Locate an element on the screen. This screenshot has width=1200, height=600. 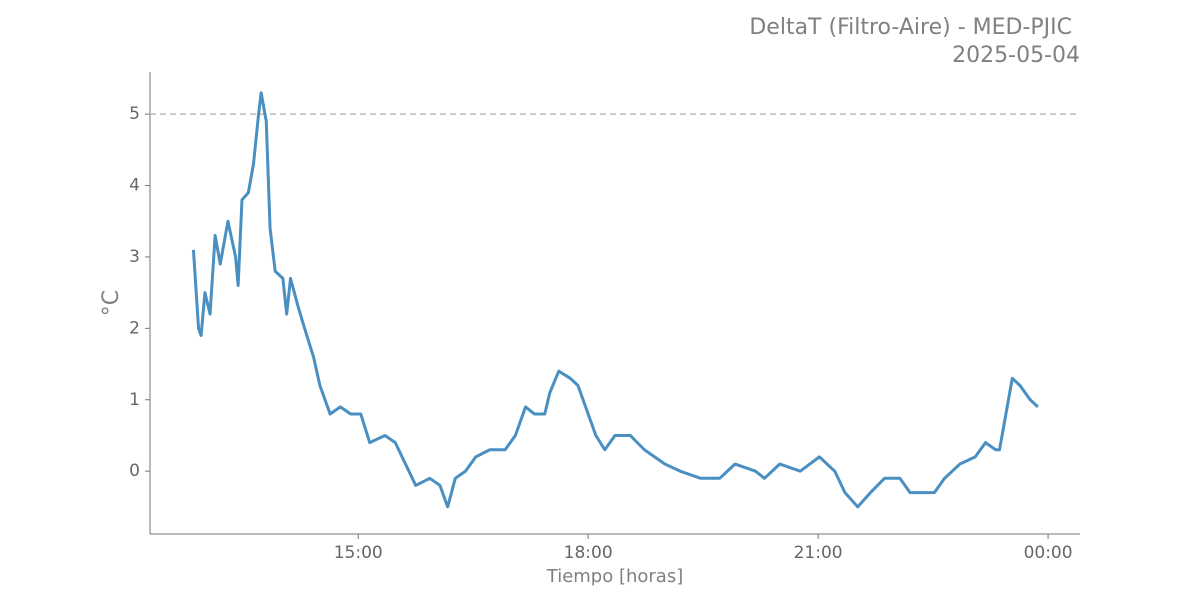
x-axis-label: Tiempo [horas] is located at coordinates (615, 576).